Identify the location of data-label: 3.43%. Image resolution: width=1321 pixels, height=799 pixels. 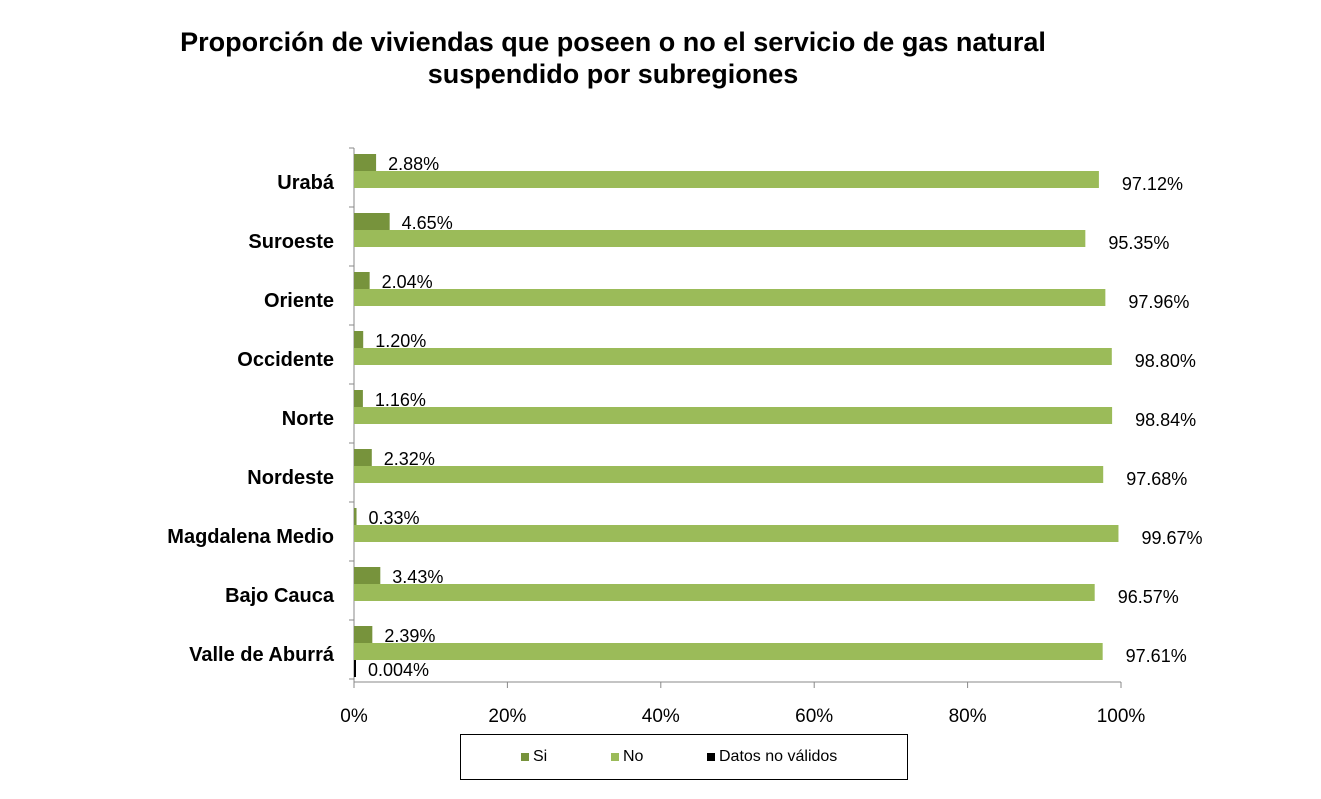
(417, 577).